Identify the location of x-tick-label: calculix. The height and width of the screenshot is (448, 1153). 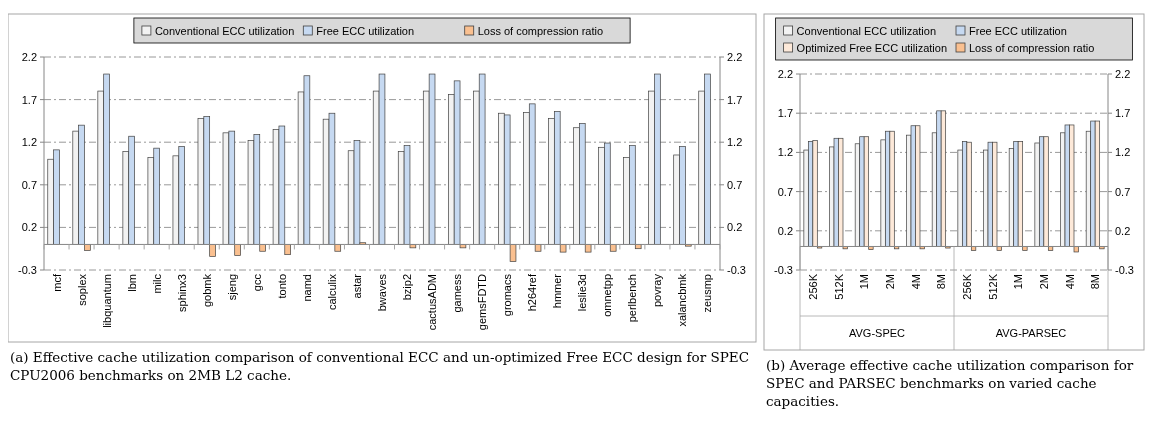
(331, 292).